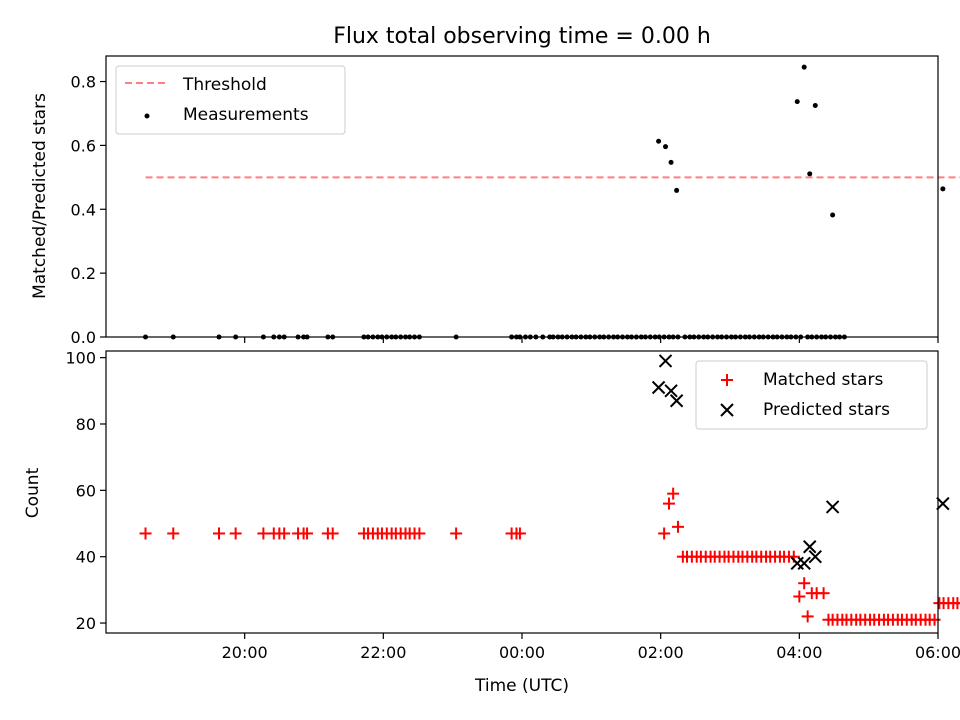 This screenshot has width=960, height=720. What do you see at coordinates (86, 557) in the screenshot?
I see `count-y-tick-label: 40` at bounding box center [86, 557].